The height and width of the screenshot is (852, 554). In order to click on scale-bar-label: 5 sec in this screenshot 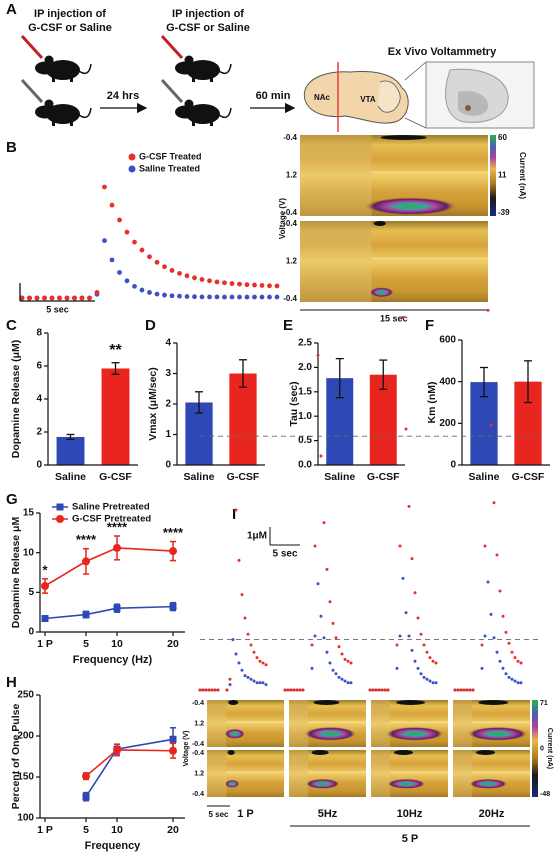, I will do `click(284, 554)`.